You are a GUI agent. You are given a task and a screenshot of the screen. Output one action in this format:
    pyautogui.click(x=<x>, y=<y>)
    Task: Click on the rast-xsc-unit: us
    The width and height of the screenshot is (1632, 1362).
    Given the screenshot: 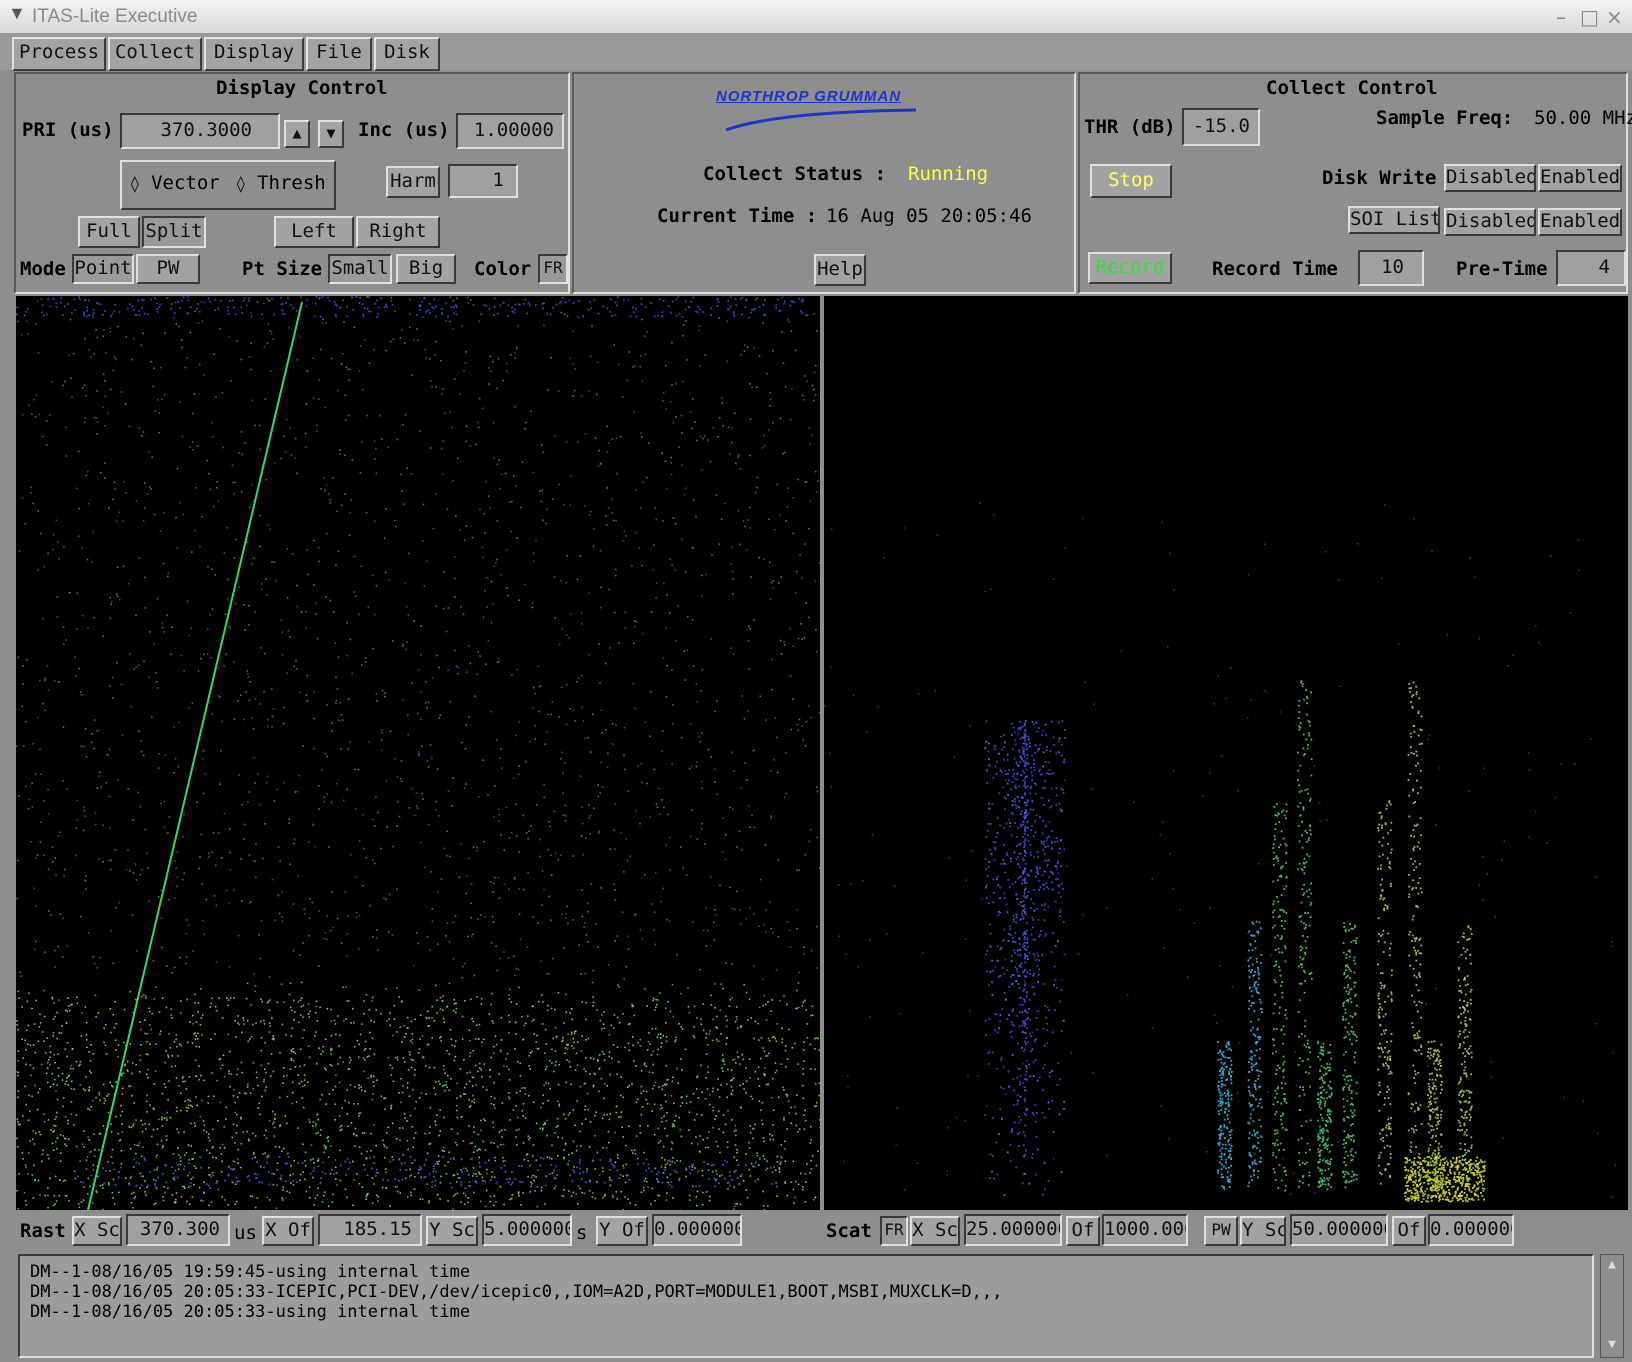 What is the action you would take?
    pyautogui.click(x=245, y=1233)
    